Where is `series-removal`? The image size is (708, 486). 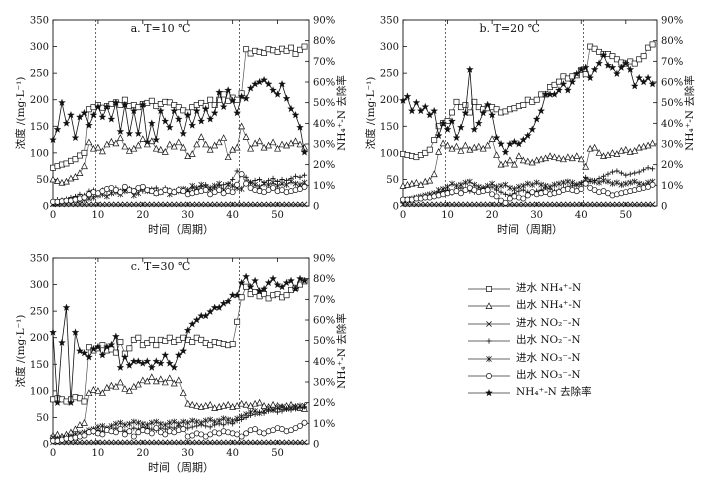 series-removal is located at coordinates (528, 103).